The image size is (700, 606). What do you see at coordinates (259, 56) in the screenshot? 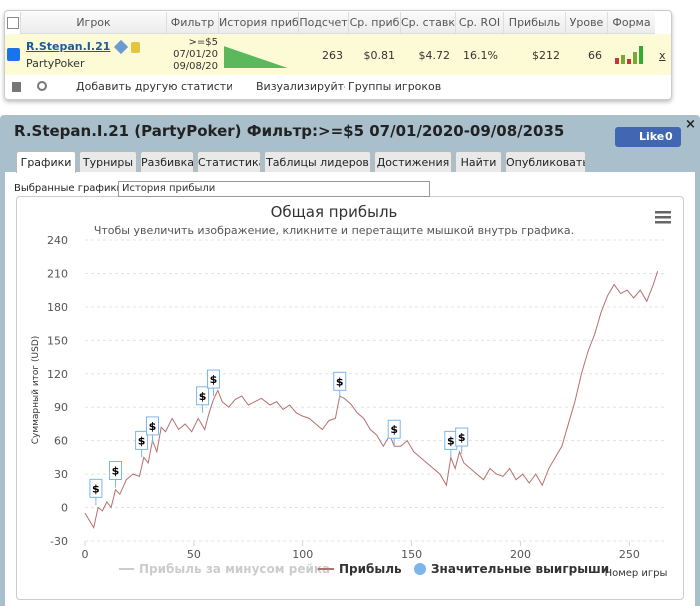
I see `history-sparkline` at bounding box center [259, 56].